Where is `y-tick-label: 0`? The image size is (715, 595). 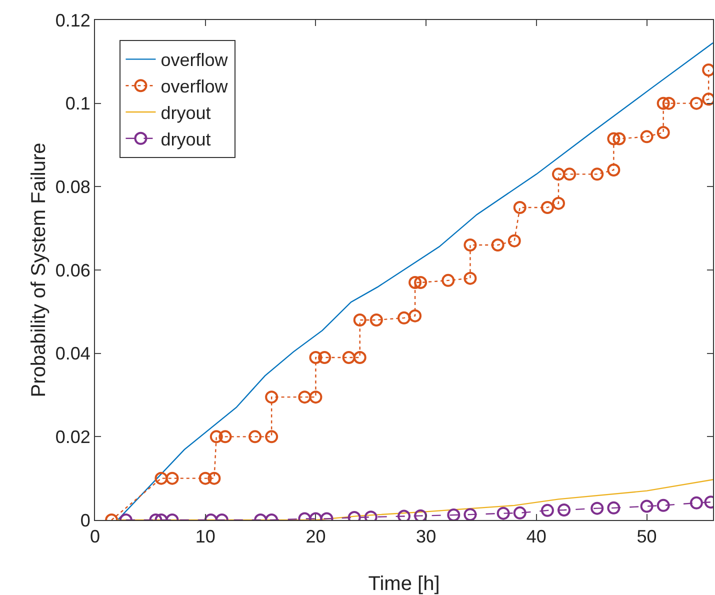 y-tick-label: 0 is located at coordinates (85, 520).